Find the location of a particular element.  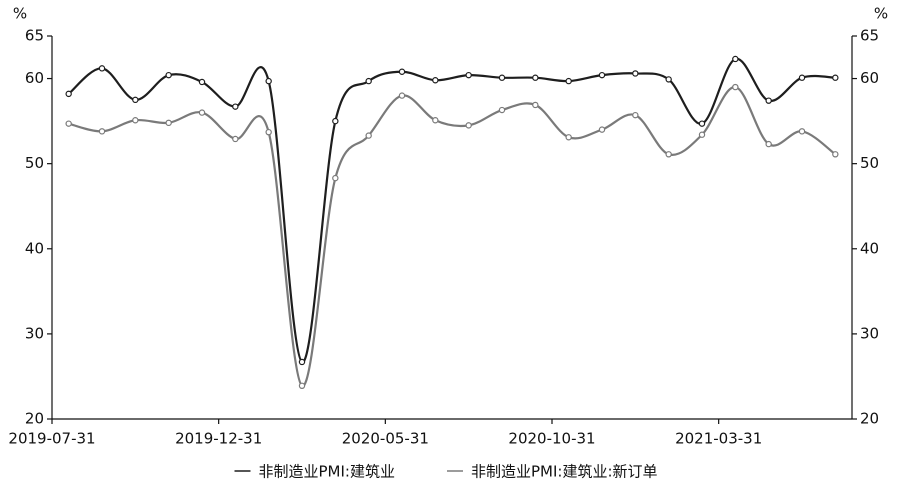

y-tick-label: 60 is located at coordinates (34, 78).